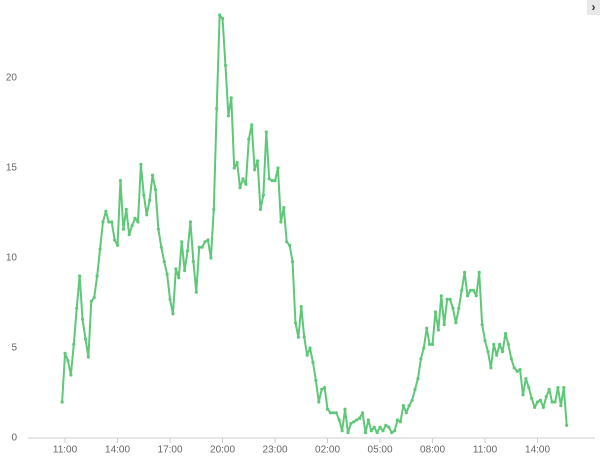  What do you see at coordinates (14, 438) in the screenshot?
I see `y-tick-label: 0` at bounding box center [14, 438].